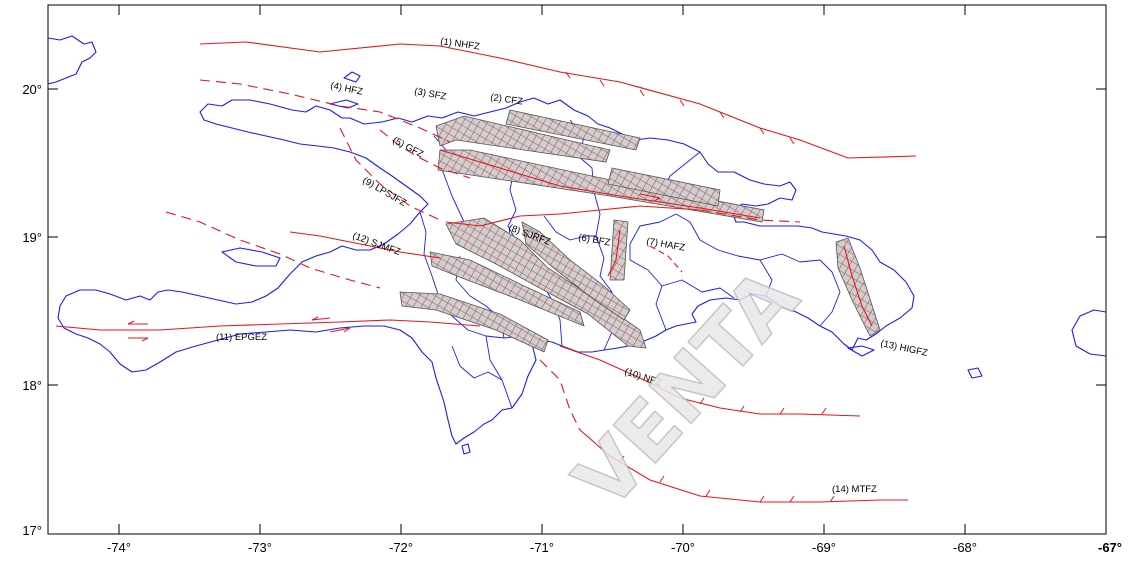  Describe the element at coordinates (573, 130) in the screenshot. I see `zone-cfz` at that location.